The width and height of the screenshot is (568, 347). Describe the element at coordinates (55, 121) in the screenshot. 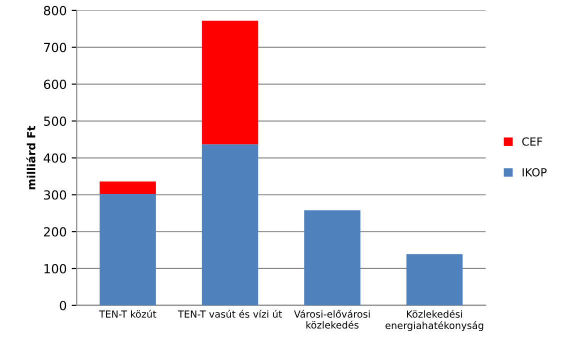

I see `y-tick-label: 500` at that location.